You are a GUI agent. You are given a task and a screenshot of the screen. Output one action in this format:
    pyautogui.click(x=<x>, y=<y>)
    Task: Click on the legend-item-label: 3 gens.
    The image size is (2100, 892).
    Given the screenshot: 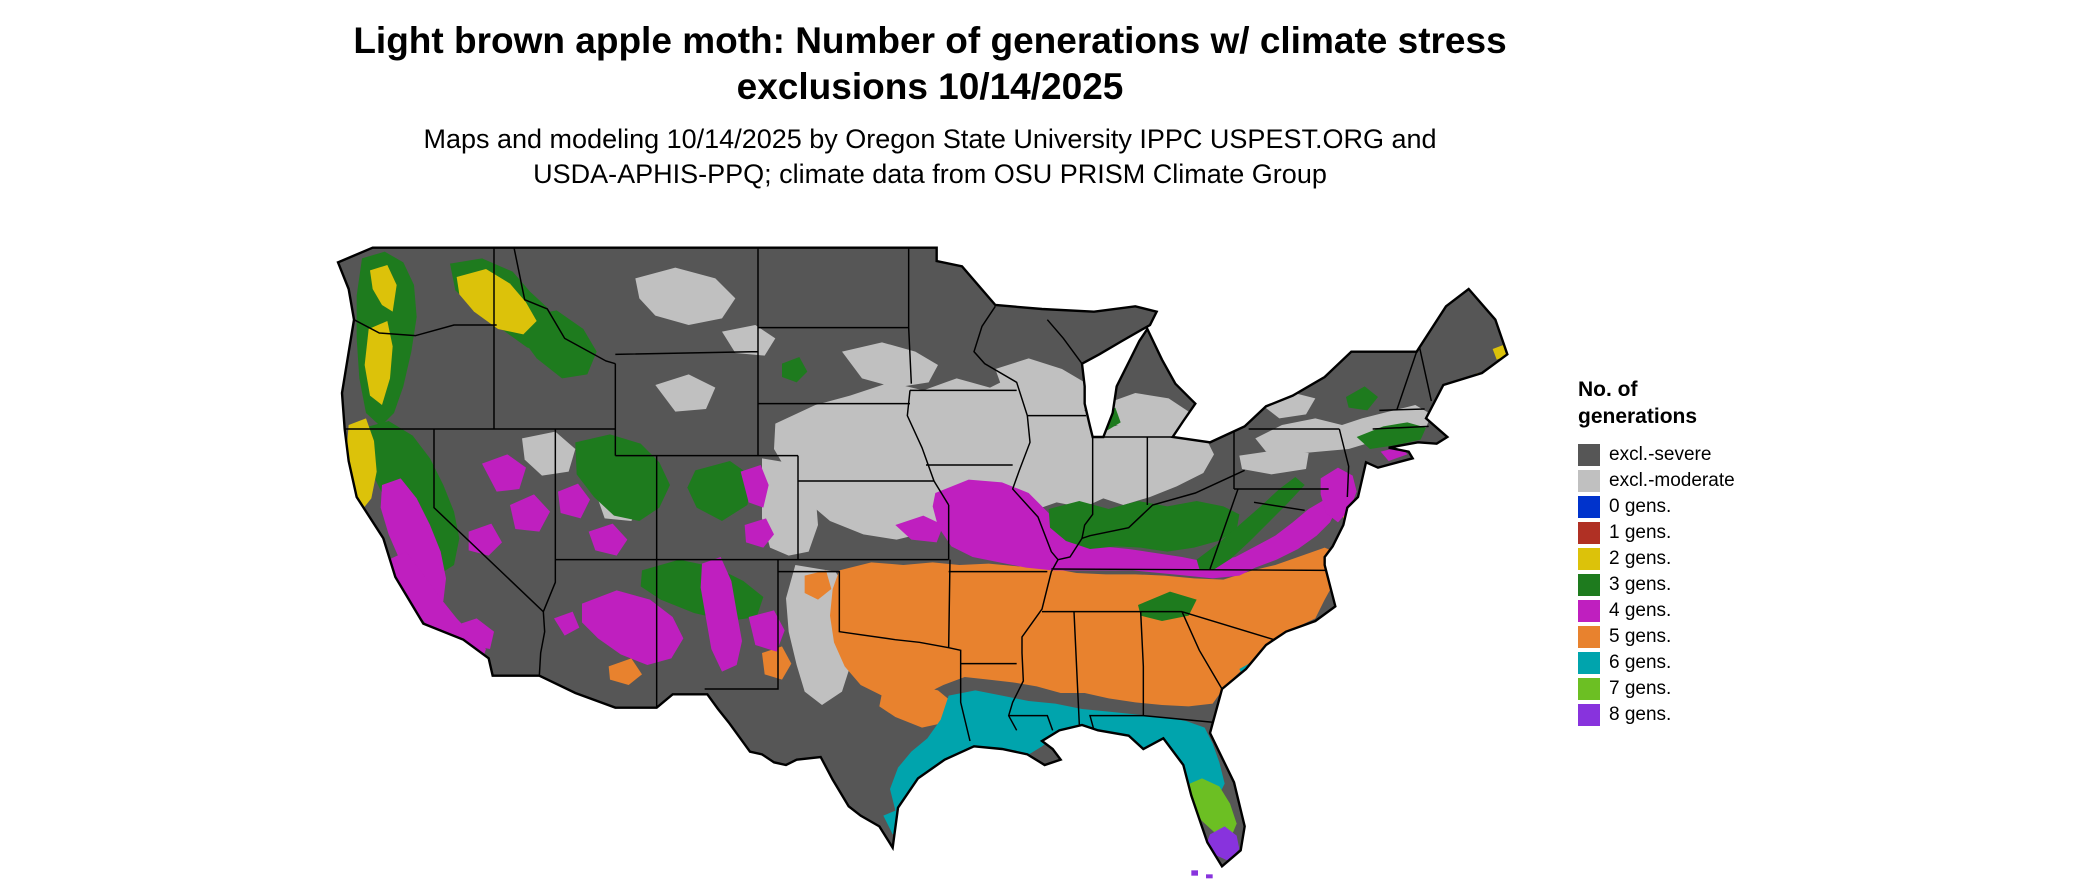 What is the action you would take?
    pyautogui.click(x=1640, y=584)
    